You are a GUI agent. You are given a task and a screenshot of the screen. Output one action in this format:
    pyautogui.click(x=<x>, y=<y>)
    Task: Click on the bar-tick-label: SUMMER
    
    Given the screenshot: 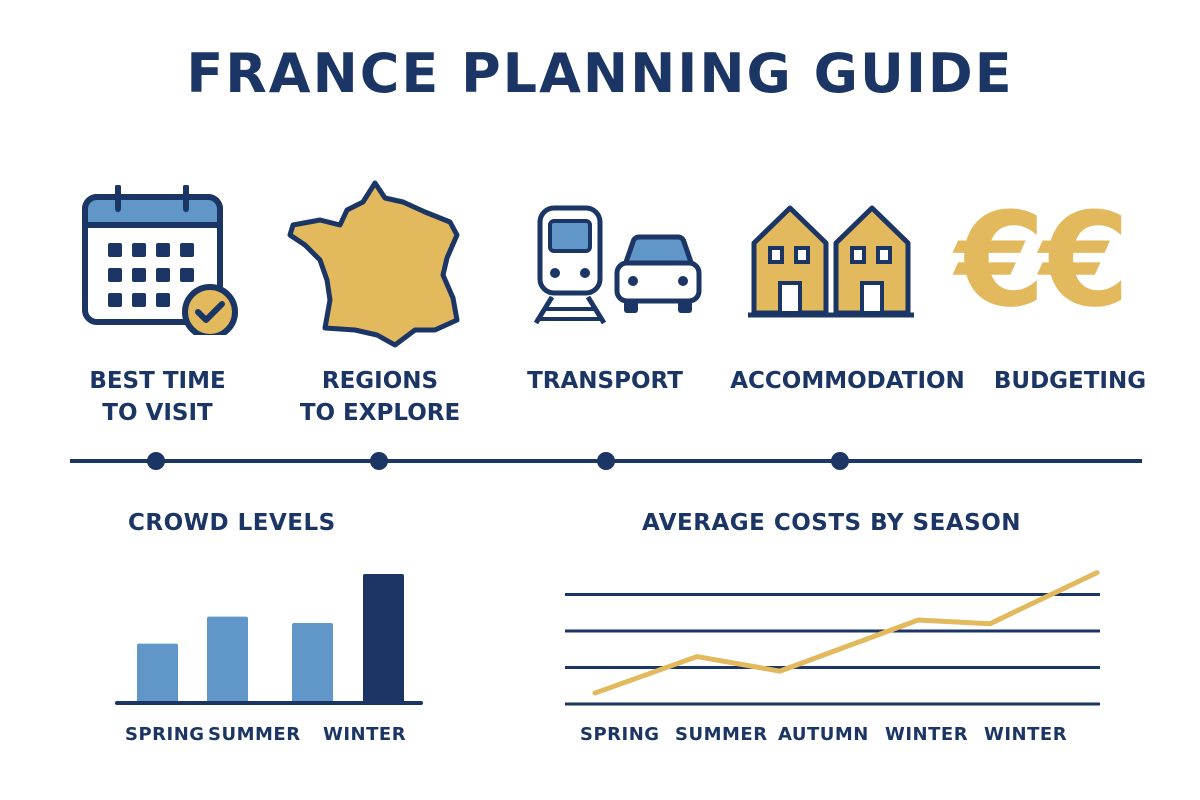 What is the action you would take?
    pyautogui.click(x=254, y=734)
    